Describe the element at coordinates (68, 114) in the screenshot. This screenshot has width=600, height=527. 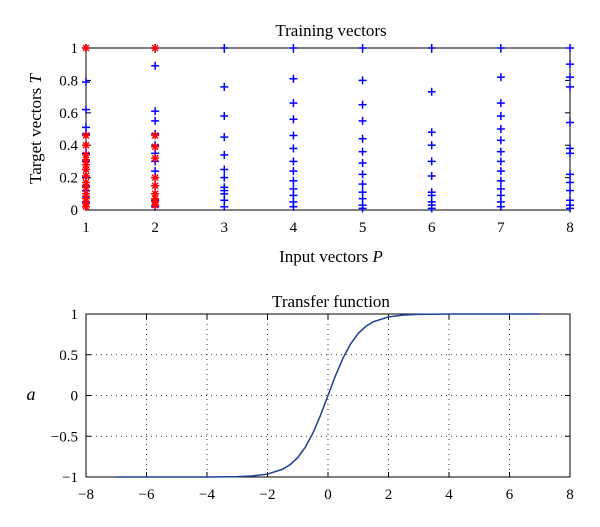
I see `y-tick-label: 0.6` at that location.